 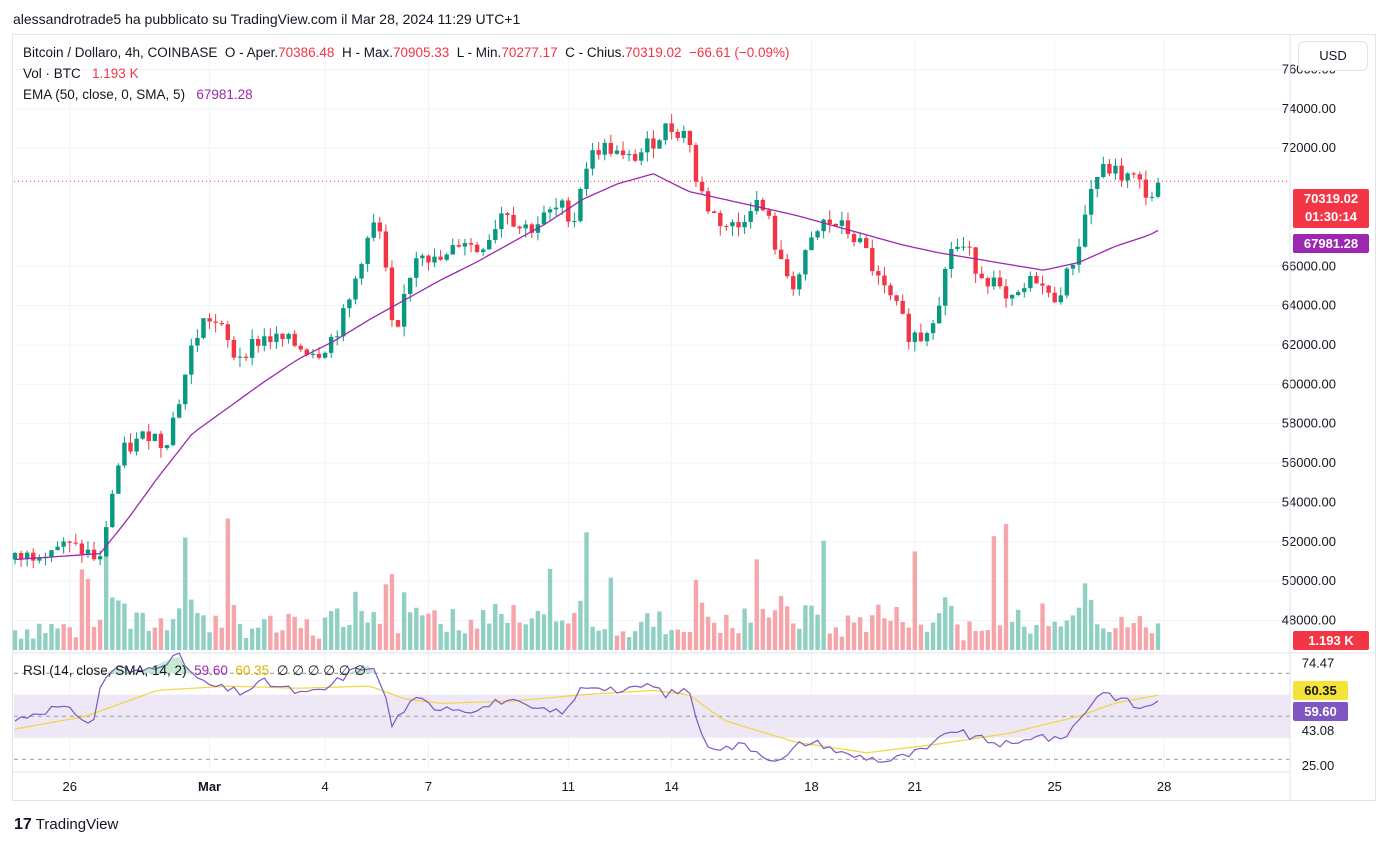 What do you see at coordinates (115, 73) in the screenshot?
I see `volume-value: 1.193 K` at bounding box center [115, 73].